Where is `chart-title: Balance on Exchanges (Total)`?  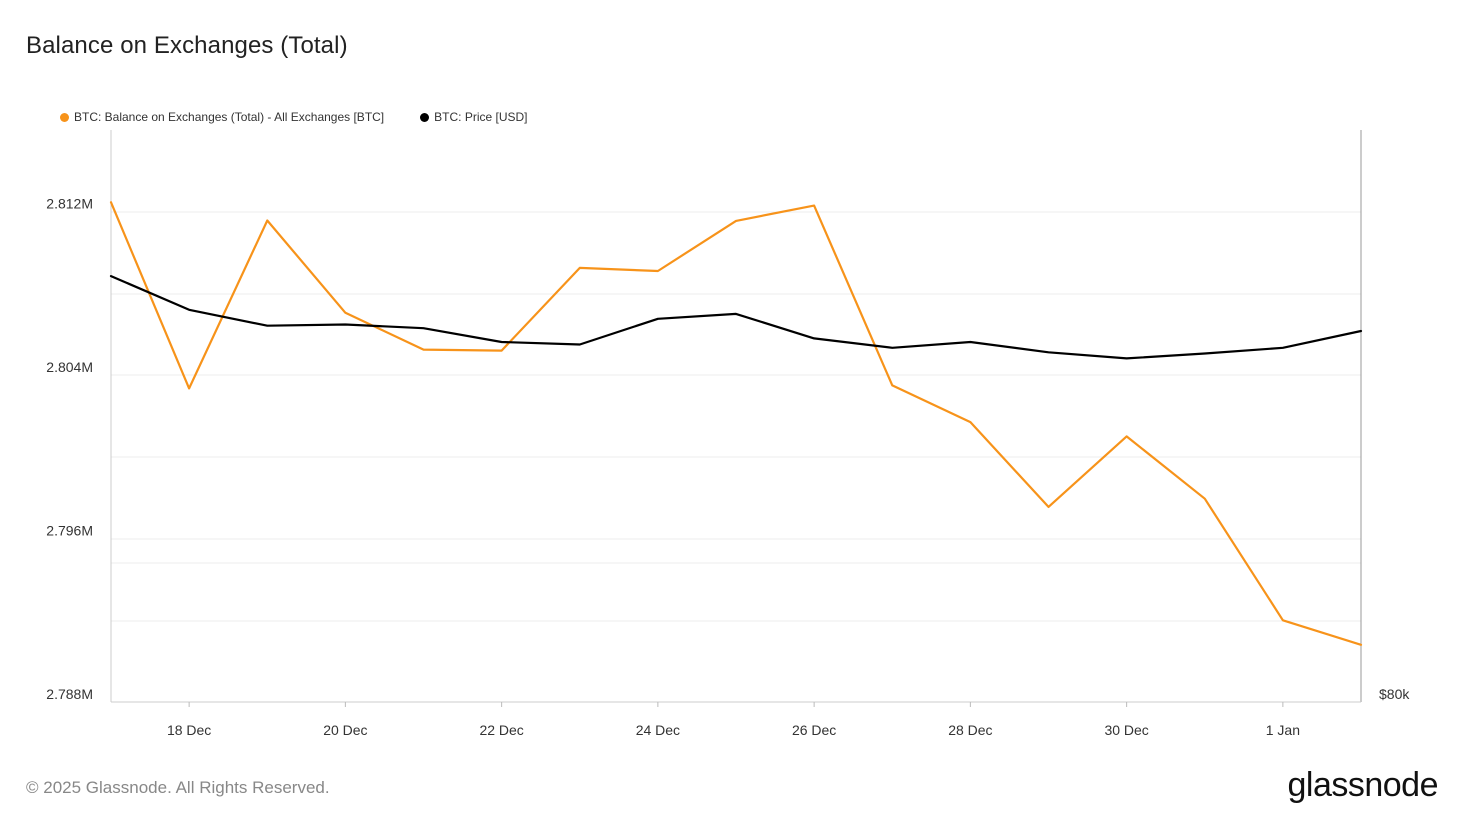 chart-title: Balance on Exchanges (Total) is located at coordinates (187, 45).